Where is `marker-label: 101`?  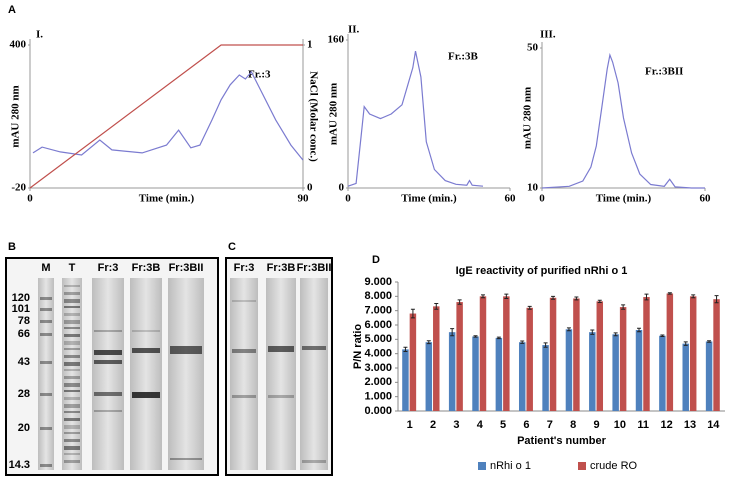 marker-label: 101 is located at coordinates (21, 309).